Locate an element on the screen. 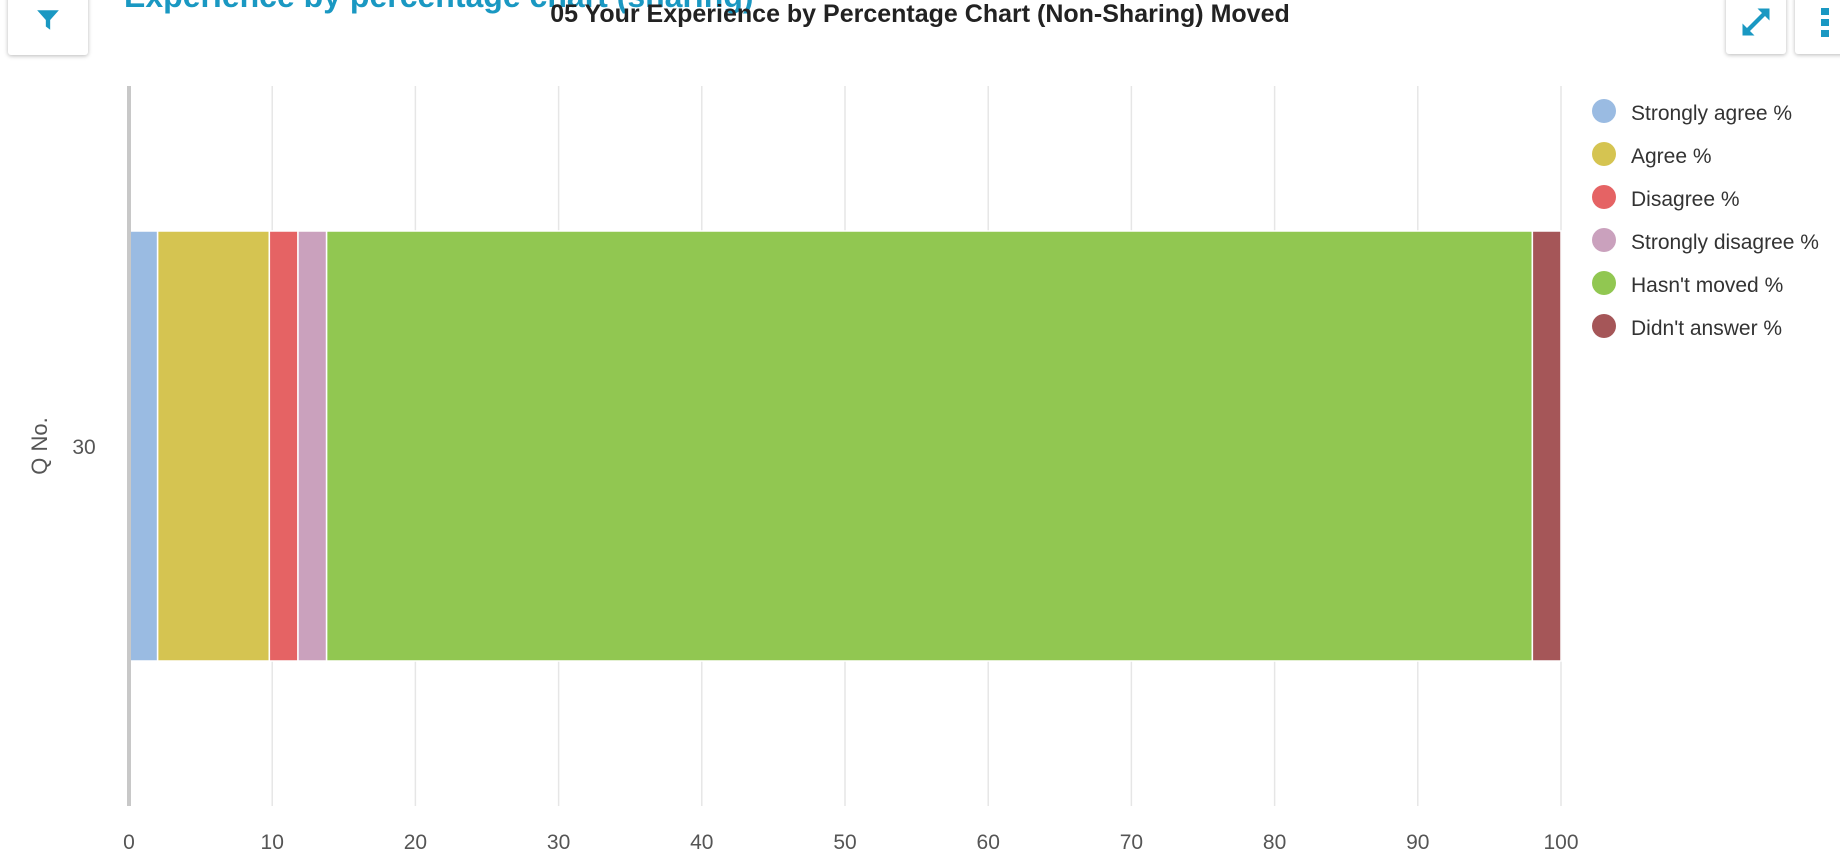  expand-button is located at coordinates (1756, 27).